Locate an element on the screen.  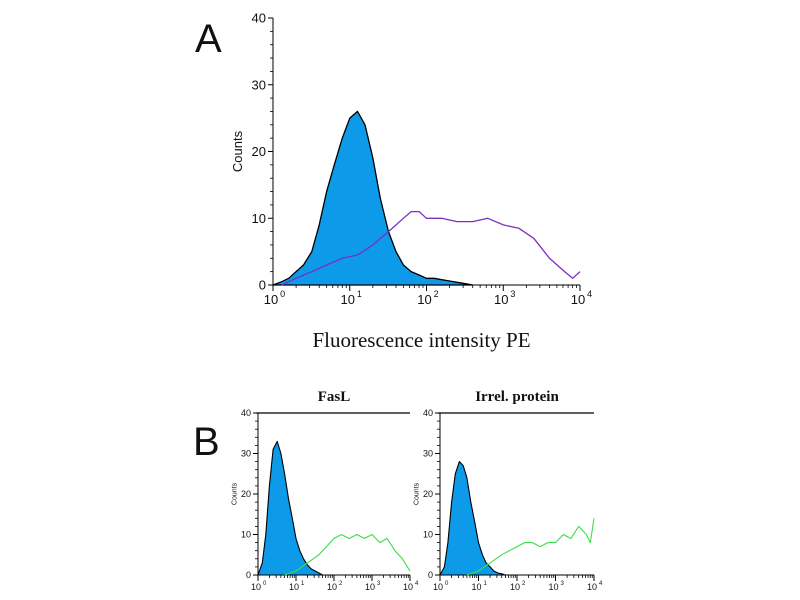
panel-label: A is located at coordinates (208, 39).